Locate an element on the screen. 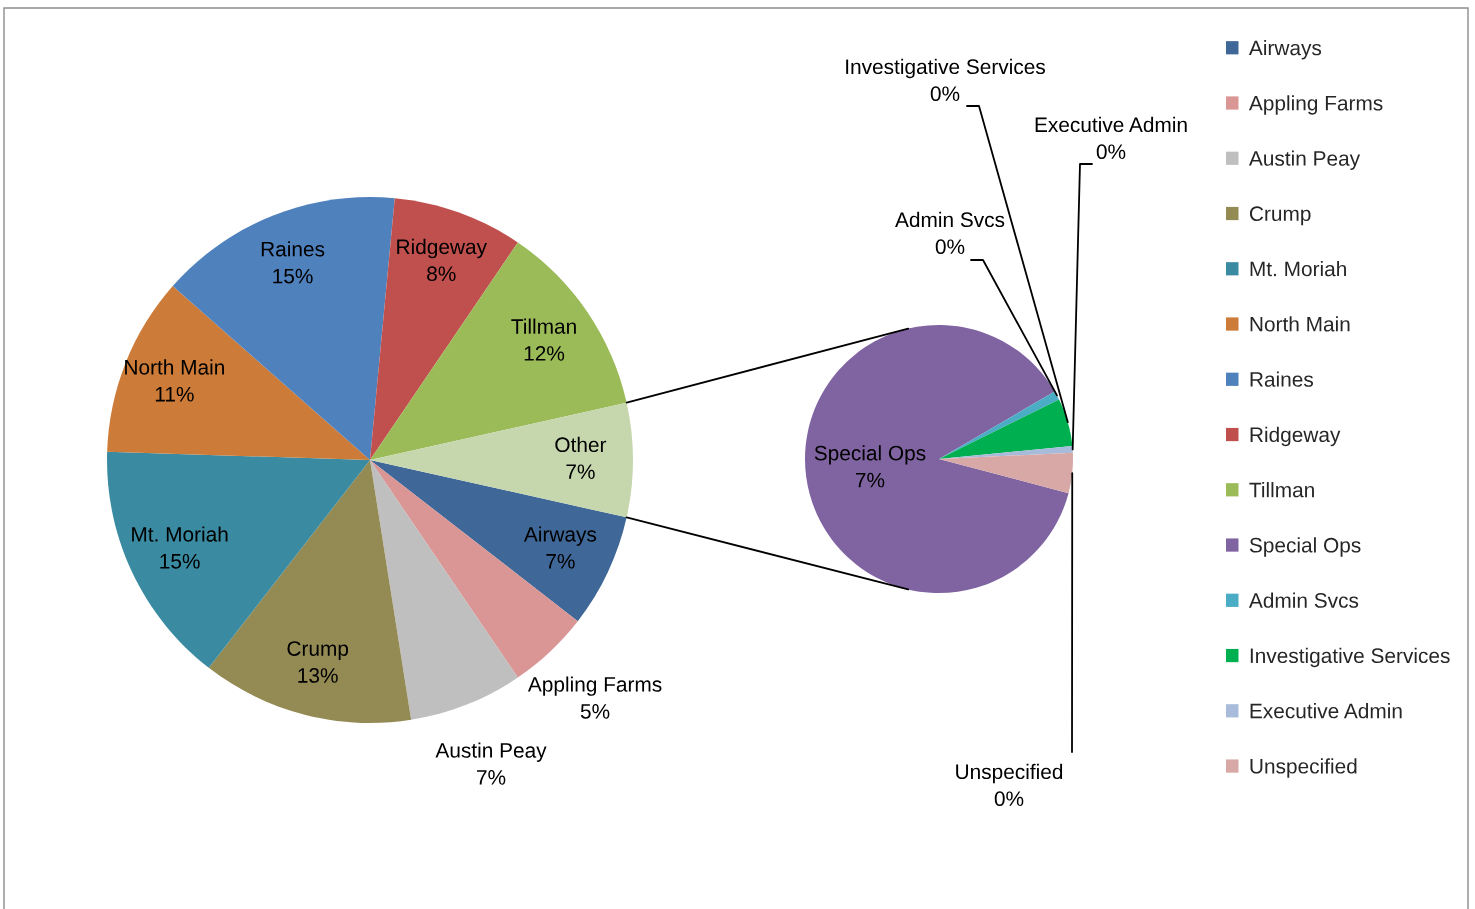 The width and height of the screenshot is (1475, 909). slice-label: Investigative Services is located at coordinates (945, 68).